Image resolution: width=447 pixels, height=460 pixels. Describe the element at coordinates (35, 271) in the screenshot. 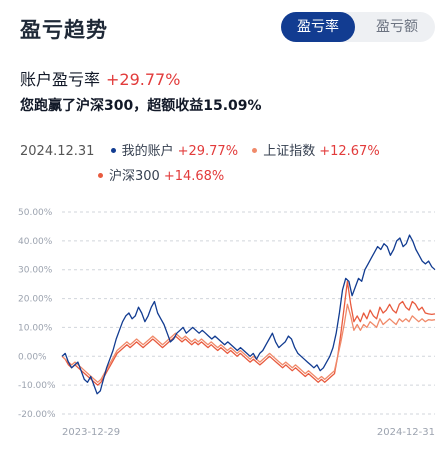

I see `y-tick-label: 30.00%` at that location.